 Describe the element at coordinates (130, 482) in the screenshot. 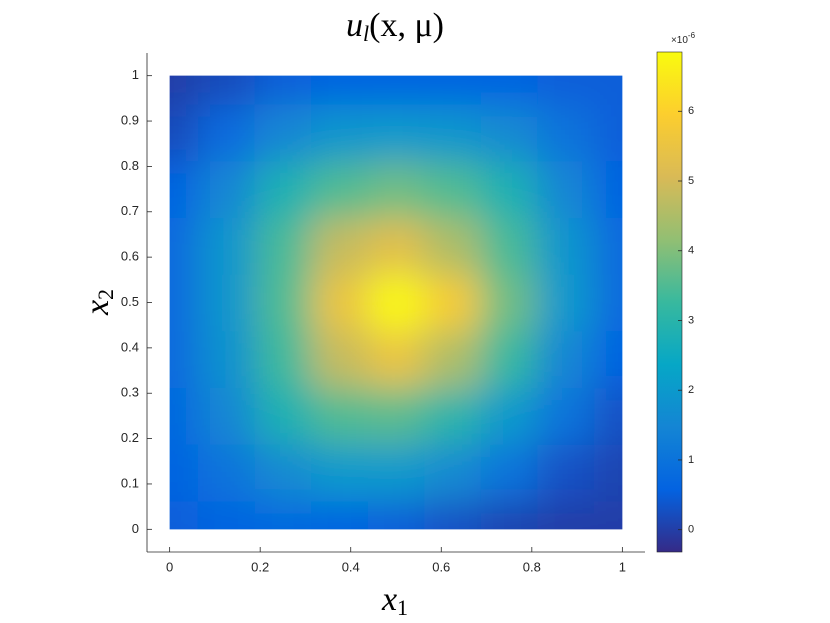

I see `y-tick-label: 0.1` at that location.